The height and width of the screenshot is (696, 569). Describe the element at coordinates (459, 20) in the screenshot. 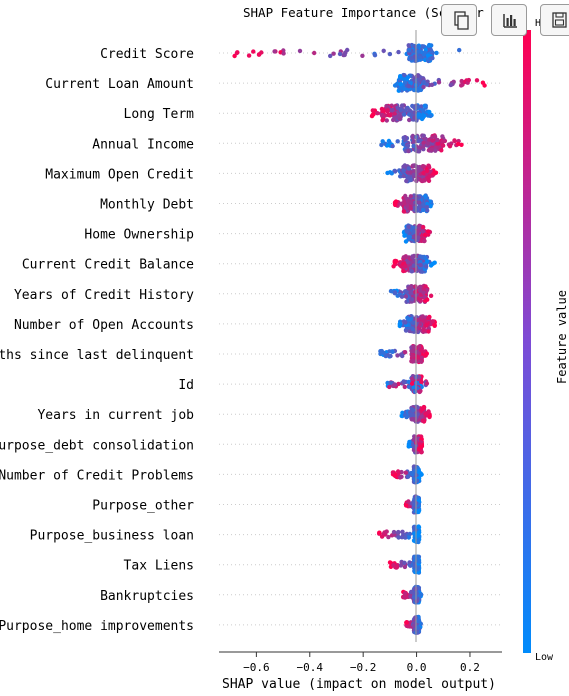

I see `copy-button` at that location.